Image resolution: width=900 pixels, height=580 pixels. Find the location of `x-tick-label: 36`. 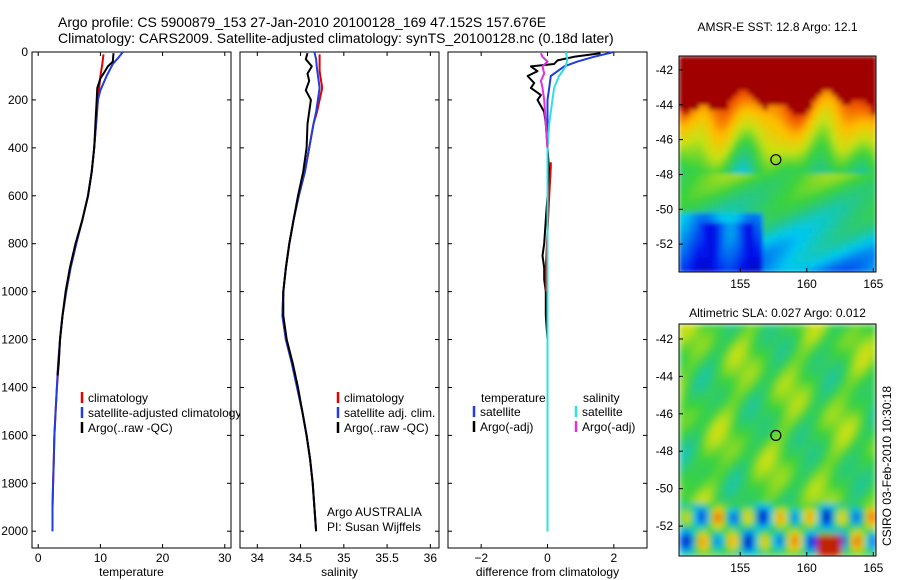

x-tick-label: 36 is located at coordinates (431, 558).